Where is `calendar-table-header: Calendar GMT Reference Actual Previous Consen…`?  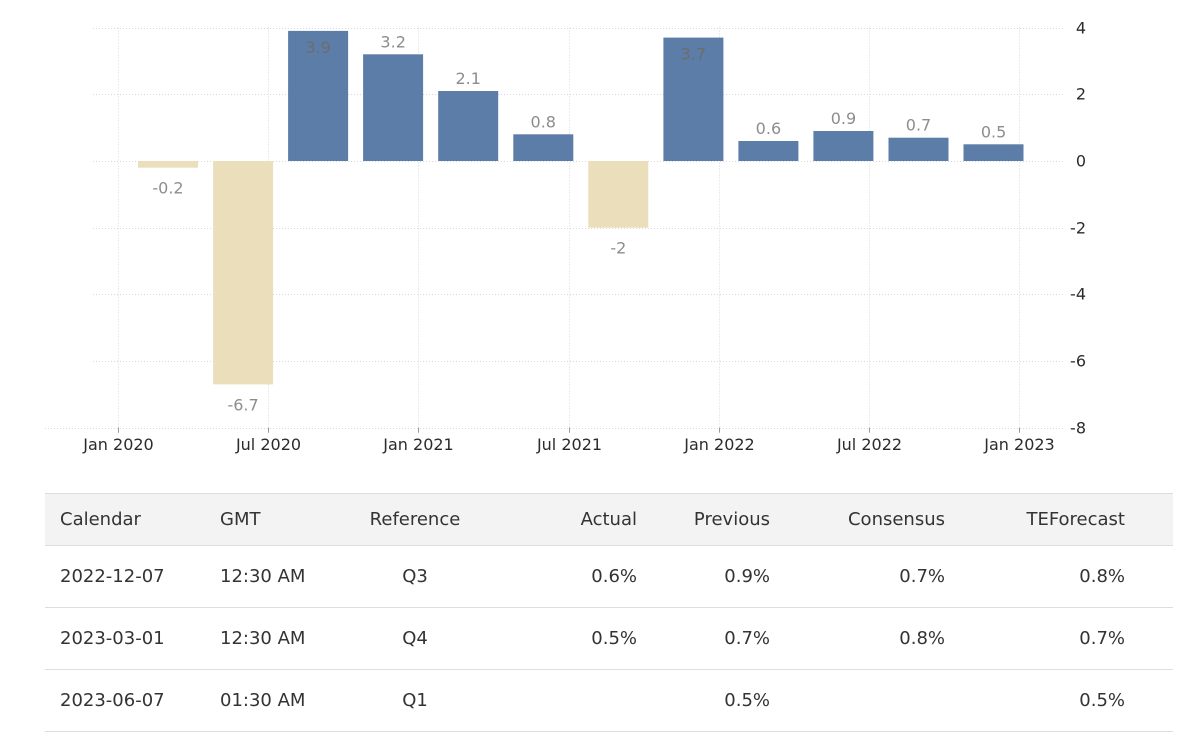 calendar-table-header: Calendar GMT Reference Actual Previous Consen… is located at coordinates (609, 519).